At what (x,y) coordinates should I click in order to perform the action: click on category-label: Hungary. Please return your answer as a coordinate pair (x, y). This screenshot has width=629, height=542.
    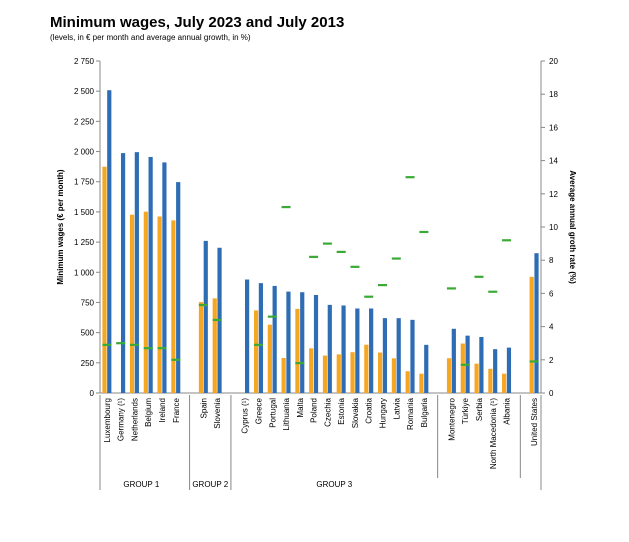
    Looking at the image, I should click on (383, 413).